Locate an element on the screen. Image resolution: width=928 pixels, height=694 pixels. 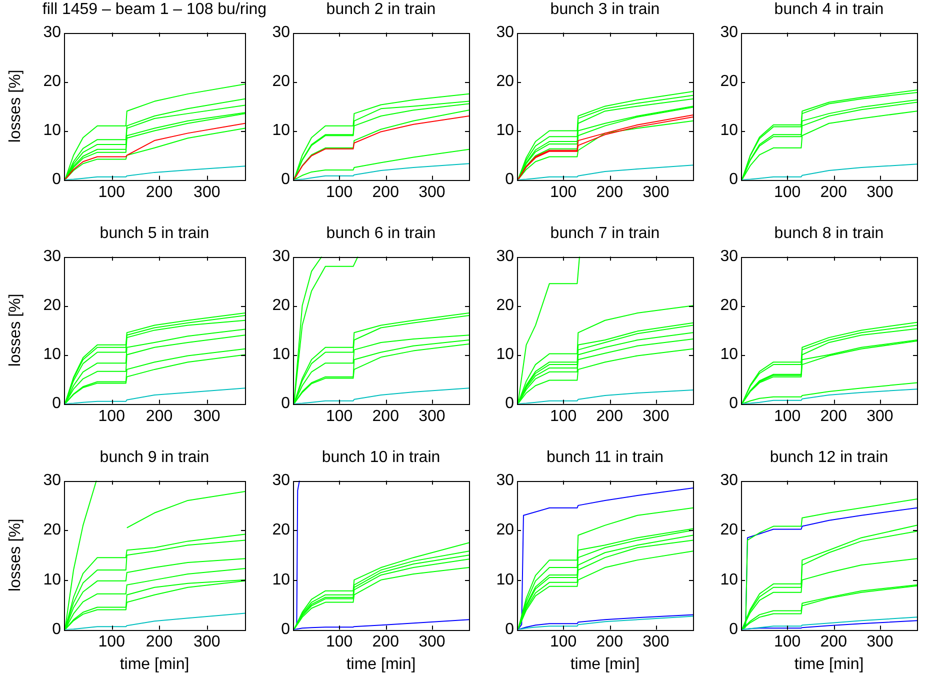
chart-title: bunch 8 in train is located at coordinates (829, 234).